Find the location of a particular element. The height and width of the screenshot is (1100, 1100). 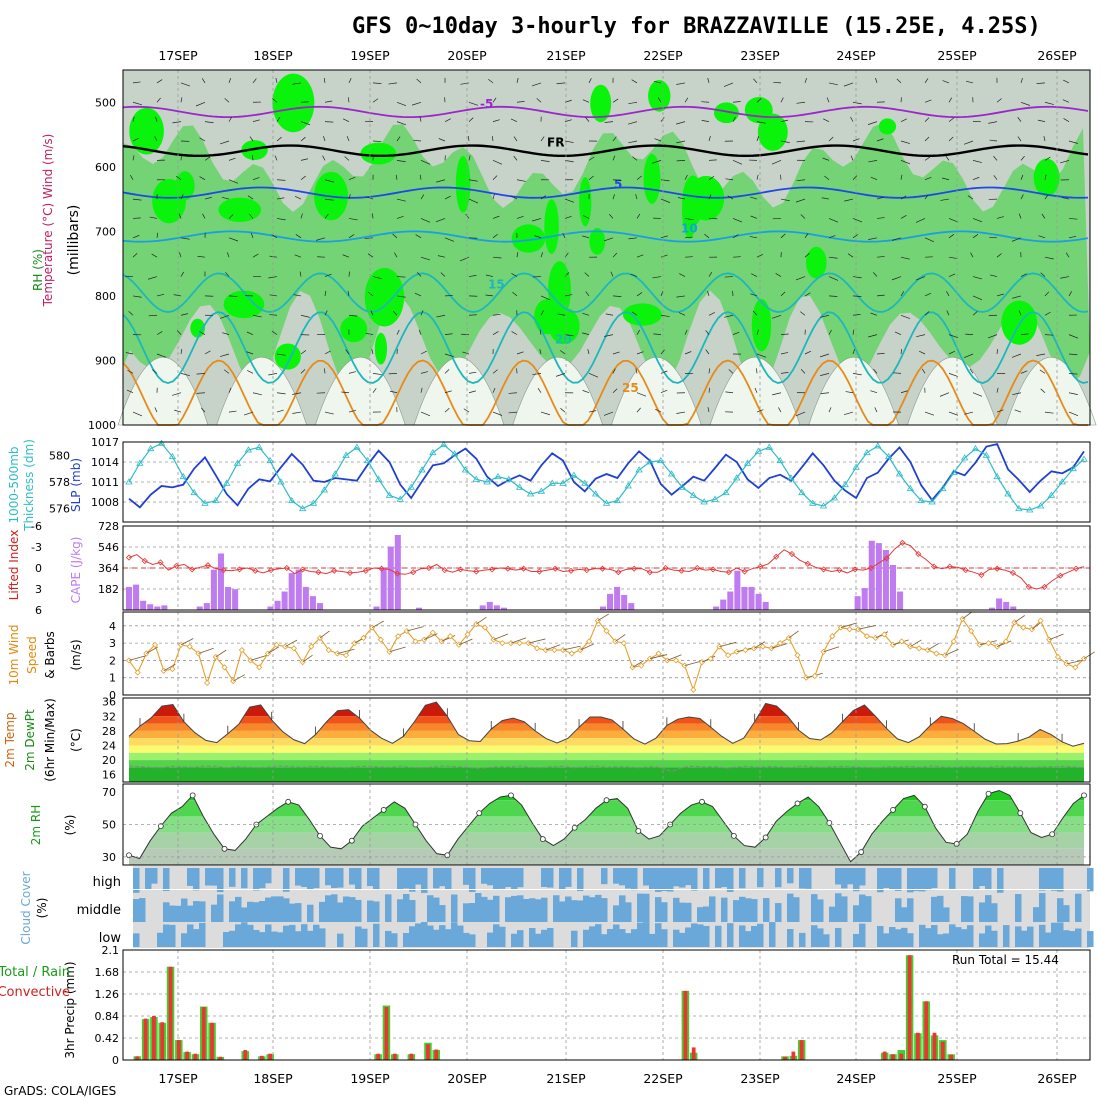

isotherm-label: 20 is located at coordinates (563, 340).